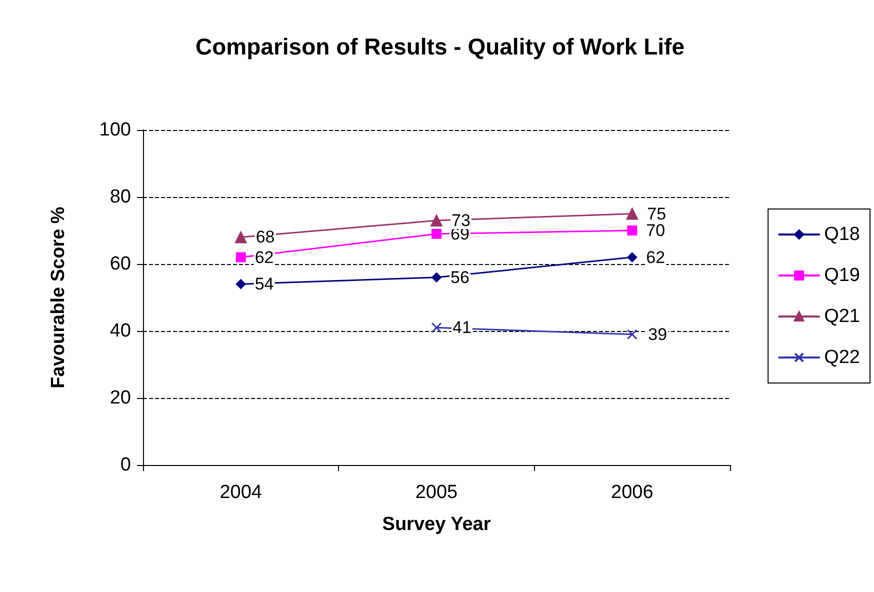 Image resolution: width=874 pixels, height=592 pixels. Describe the element at coordinates (656, 214) in the screenshot. I see `data-label: 75` at that location.